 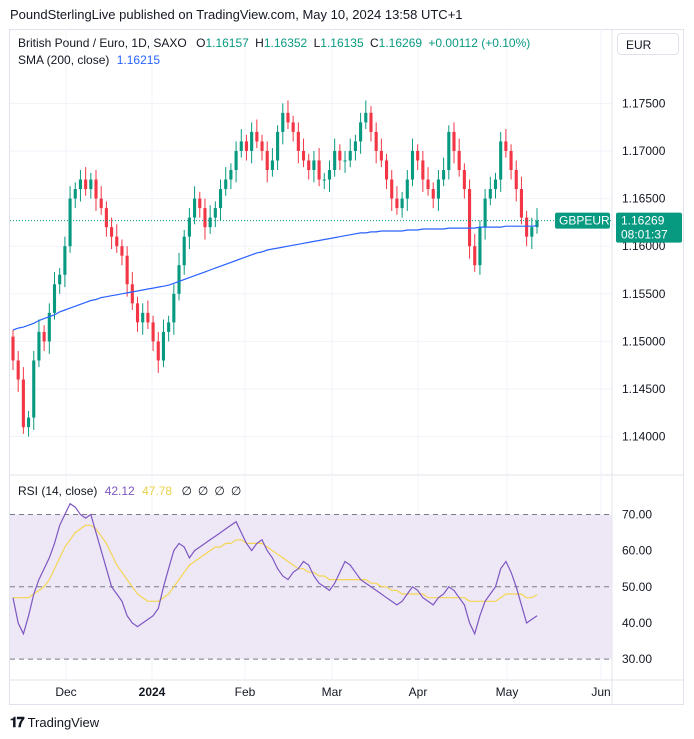 I want to click on x-tick-label: Feb, so click(x=245, y=692).